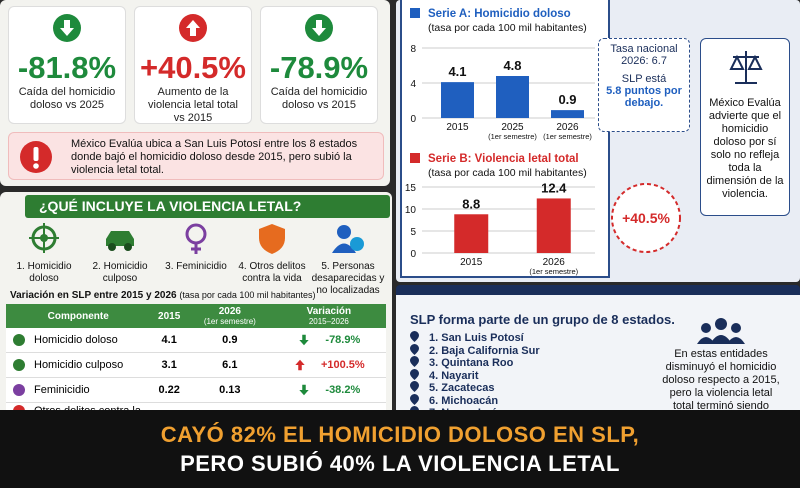 The height and width of the screenshot is (488, 800). Describe the element at coordinates (169, 365) in the screenshot. I see `cell-text: 3.1` at that location.